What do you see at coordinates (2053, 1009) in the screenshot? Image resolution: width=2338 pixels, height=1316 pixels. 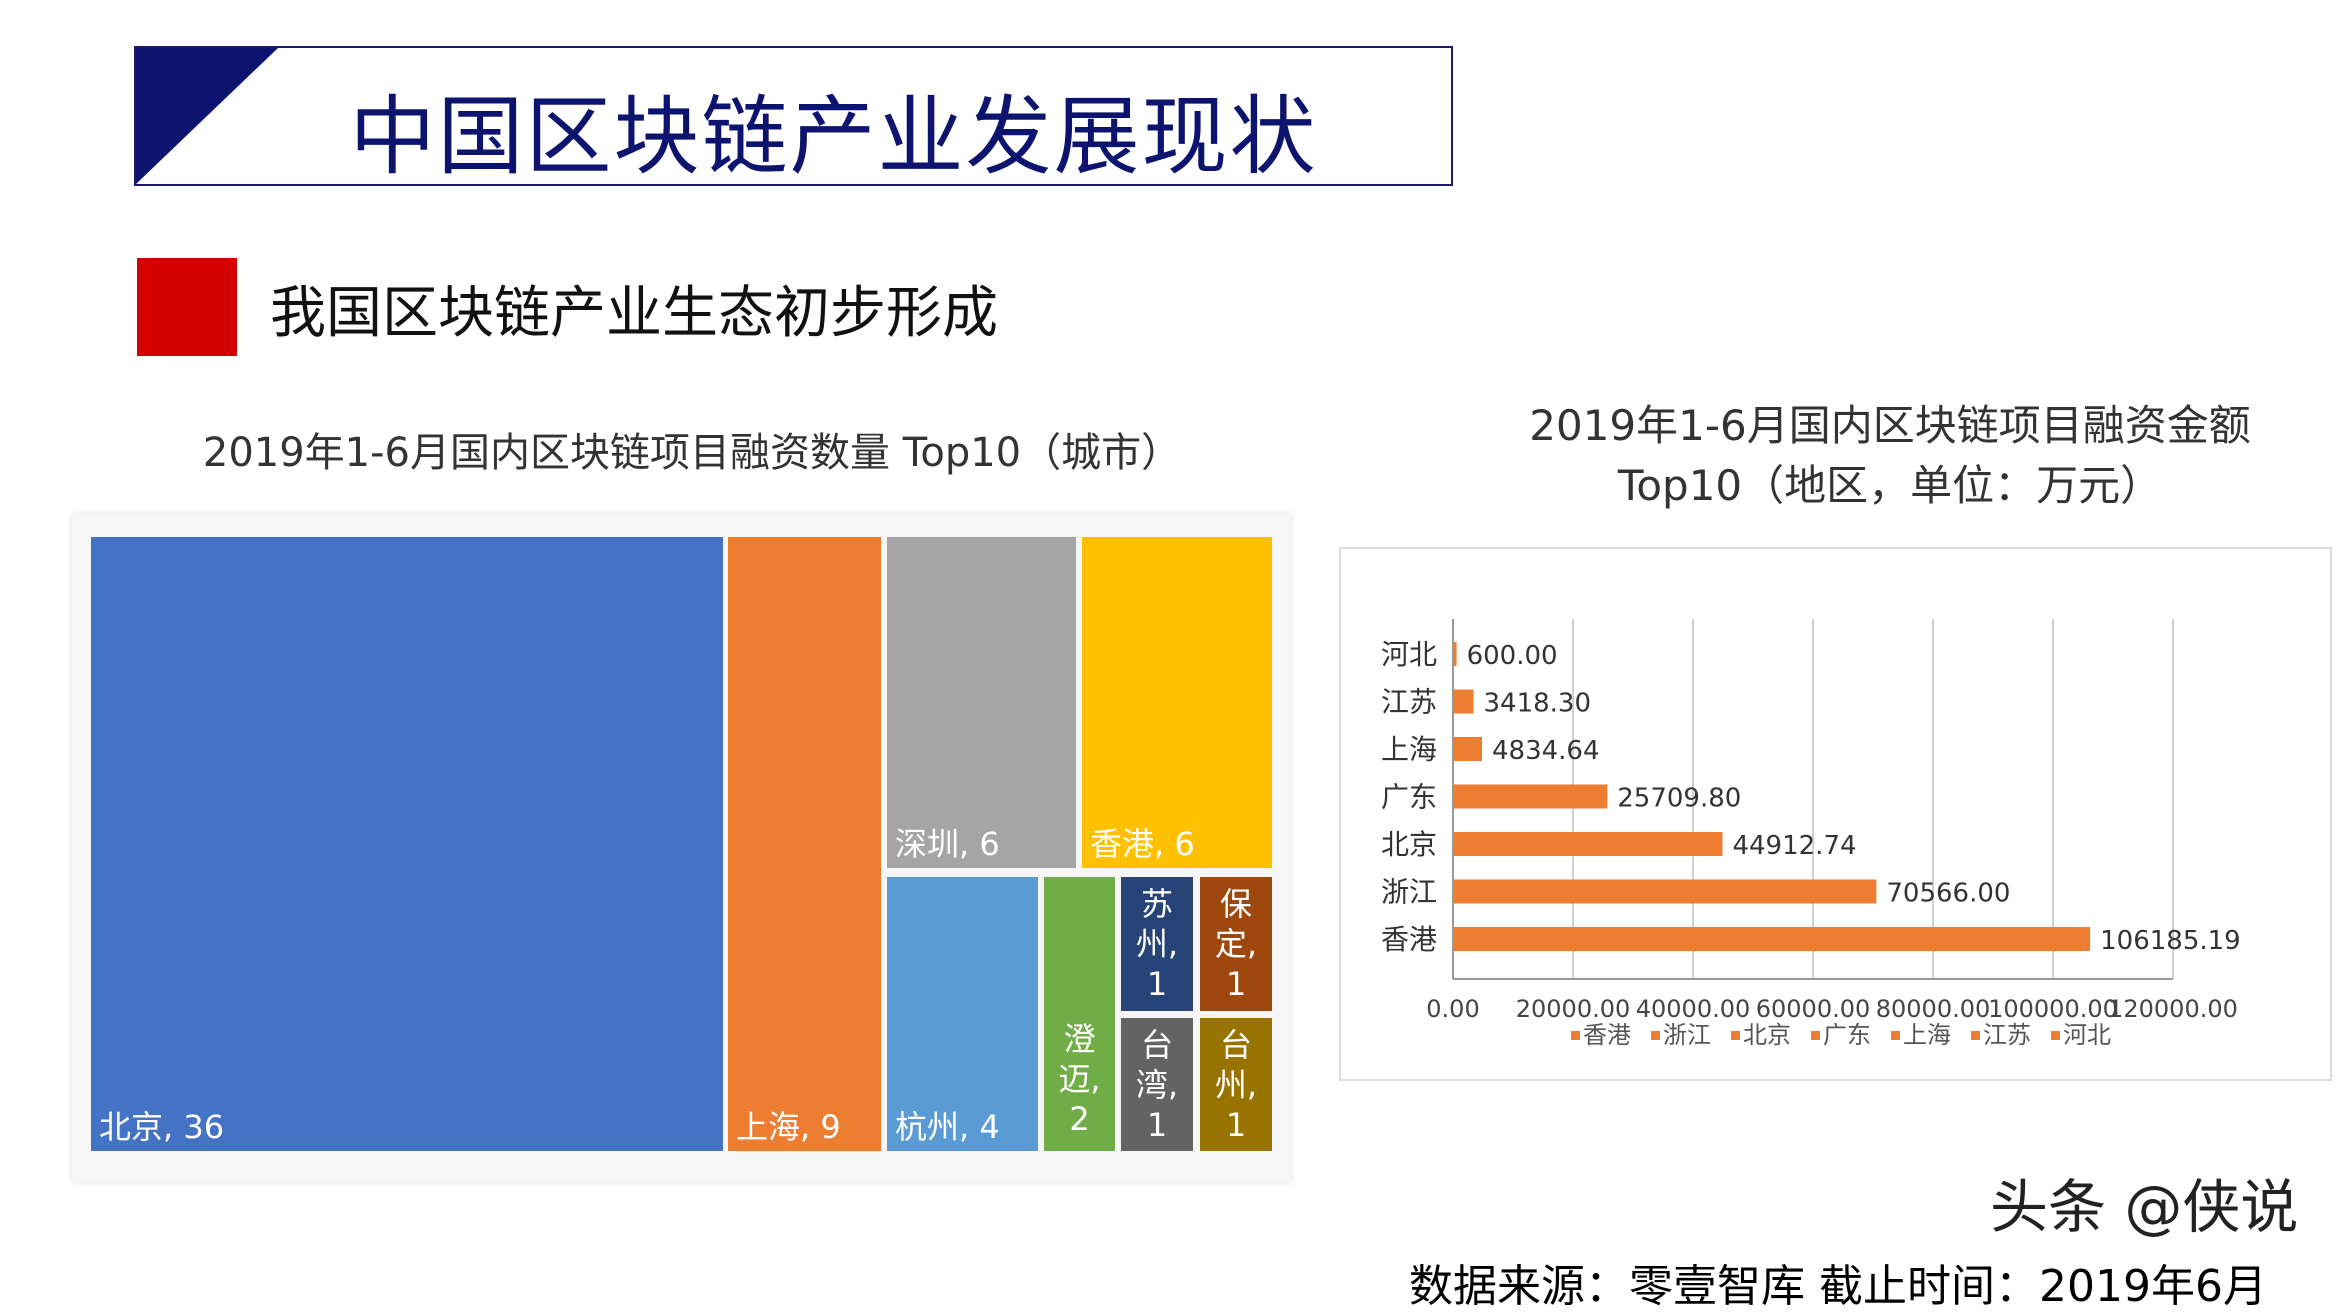 I see `x-tick-label: 100000.00` at bounding box center [2053, 1009].